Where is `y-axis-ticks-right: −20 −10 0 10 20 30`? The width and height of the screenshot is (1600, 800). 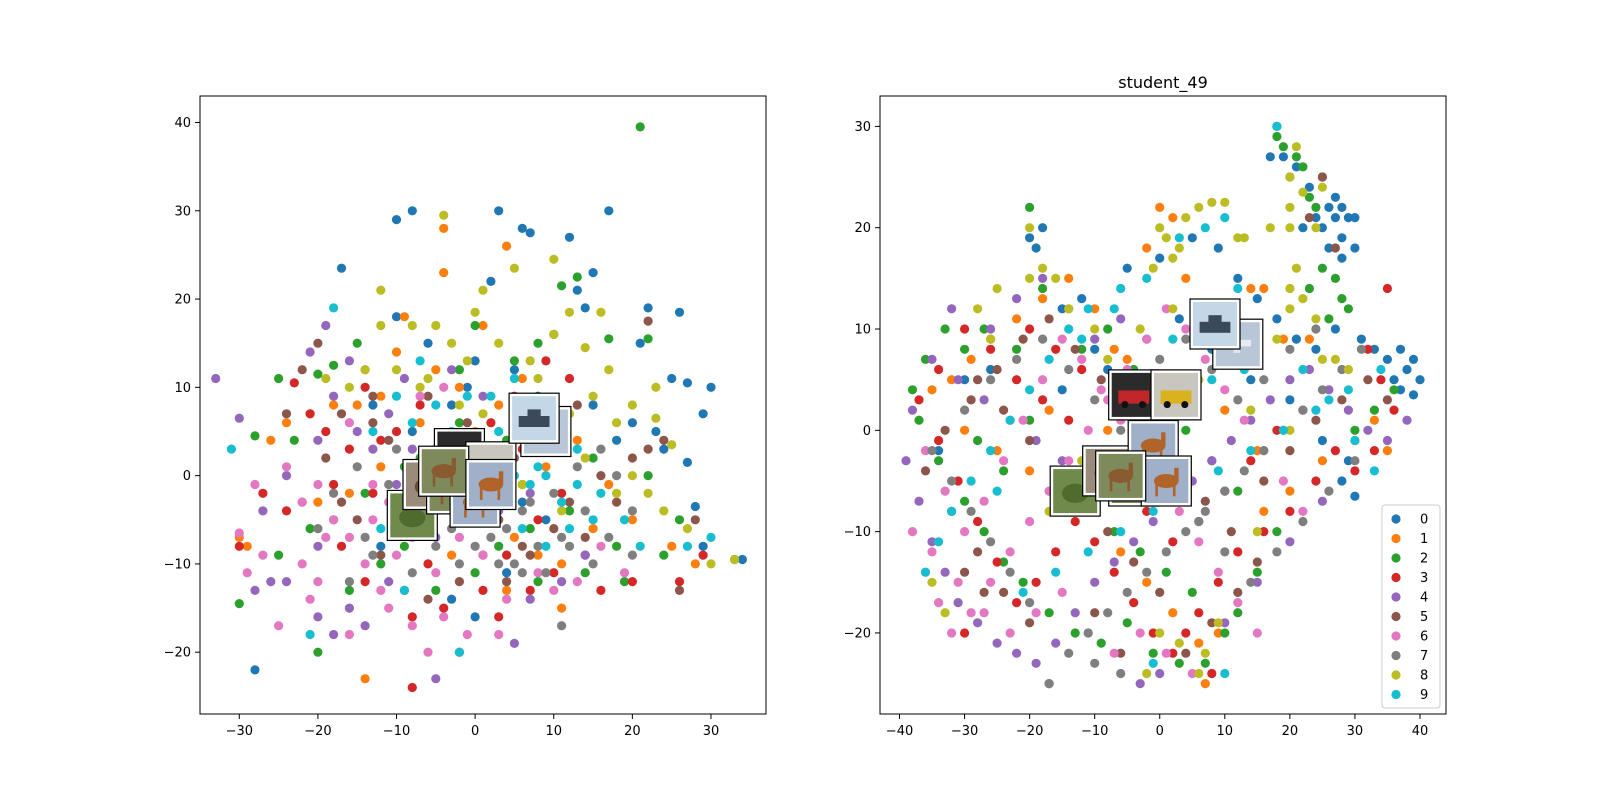 y-axis-ticks-right: −20 −10 0 10 20 30 is located at coordinates (862, 380).